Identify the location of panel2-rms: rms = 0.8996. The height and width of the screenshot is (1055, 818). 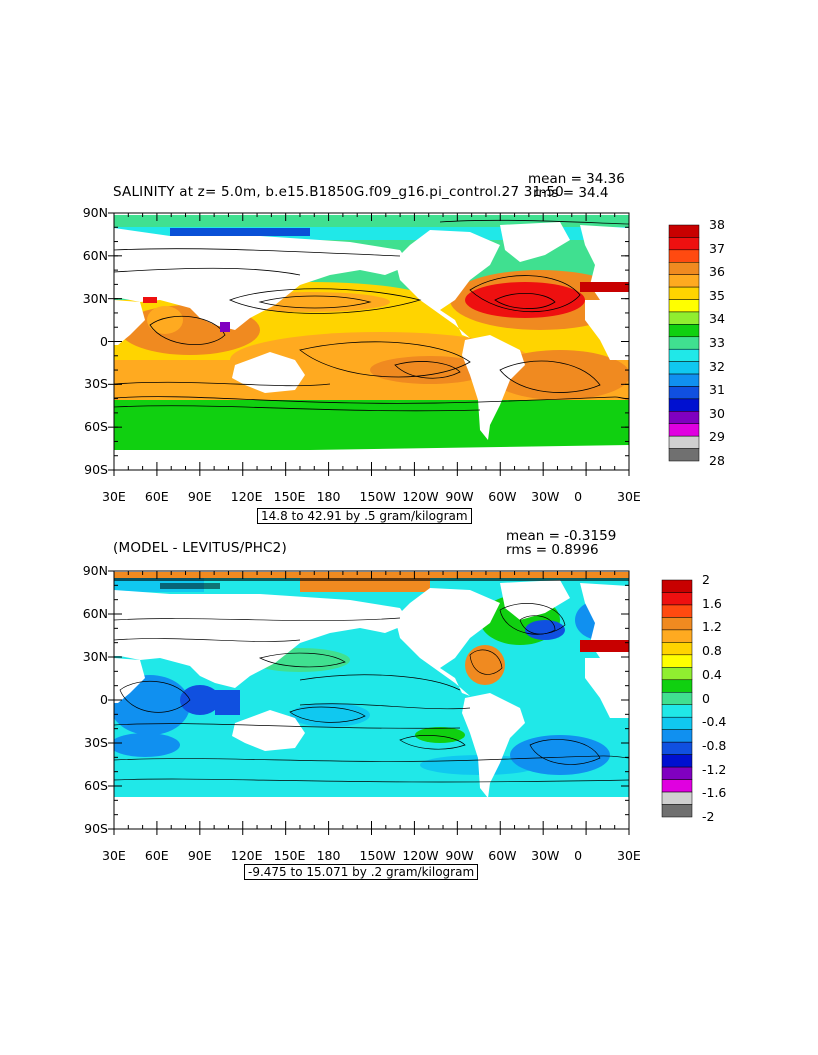
(552, 550).